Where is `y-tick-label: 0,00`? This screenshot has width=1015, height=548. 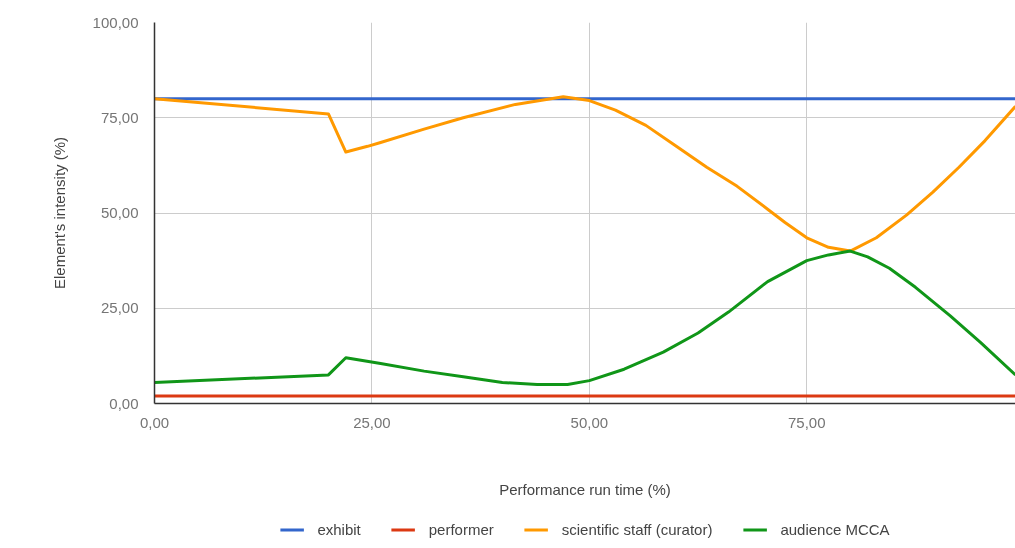
y-tick-label: 0,00 is located at coordinates (124, 403).